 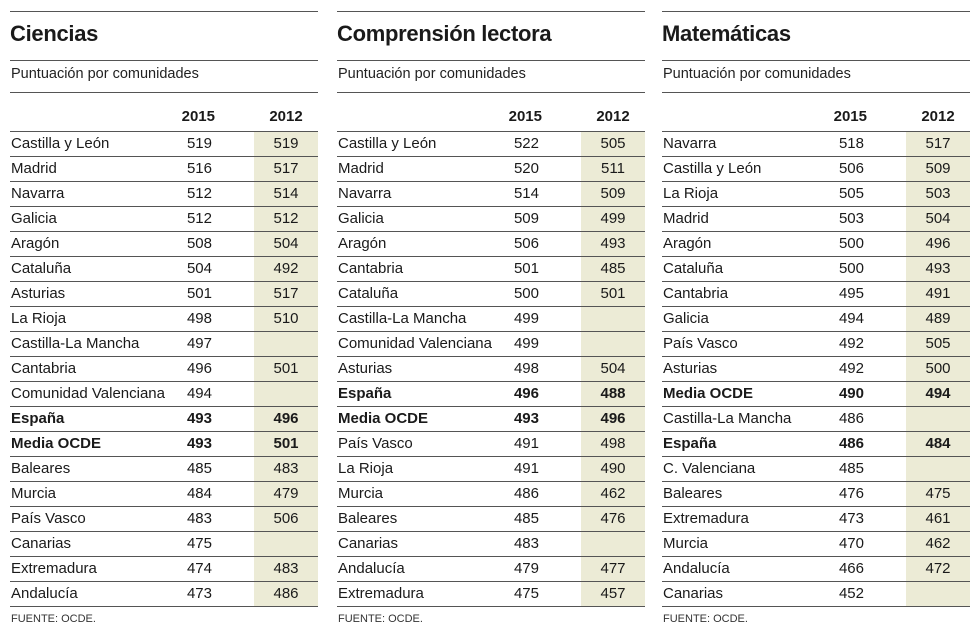 I want to click on table-row: Cantabria 501 485, so click(x=491, y=269).